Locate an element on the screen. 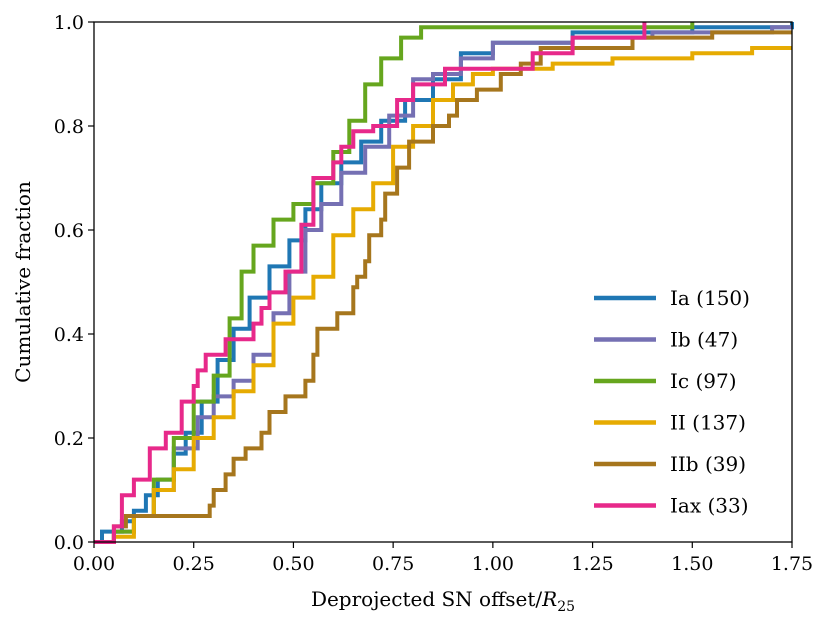 The width and height of the screenshot is (830, 630). legend-label-iib: IIb (39) is located at coordinates (708, 464).